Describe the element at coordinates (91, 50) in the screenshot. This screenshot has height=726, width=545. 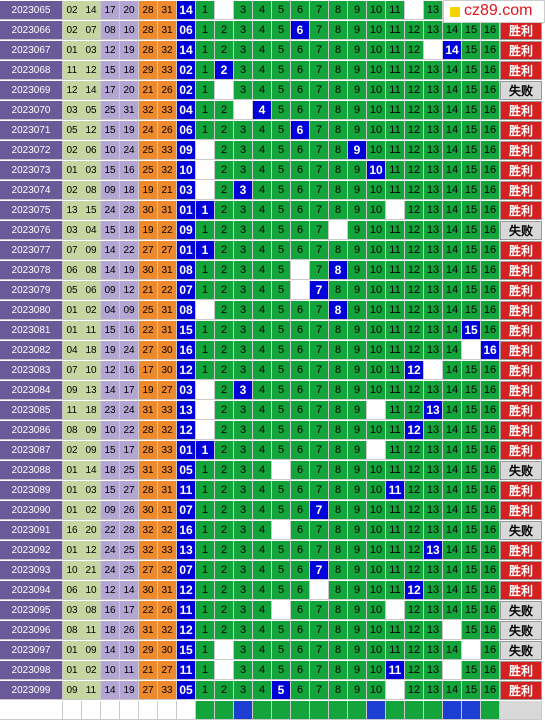
I see `red-ball-cell: 03` at that location.